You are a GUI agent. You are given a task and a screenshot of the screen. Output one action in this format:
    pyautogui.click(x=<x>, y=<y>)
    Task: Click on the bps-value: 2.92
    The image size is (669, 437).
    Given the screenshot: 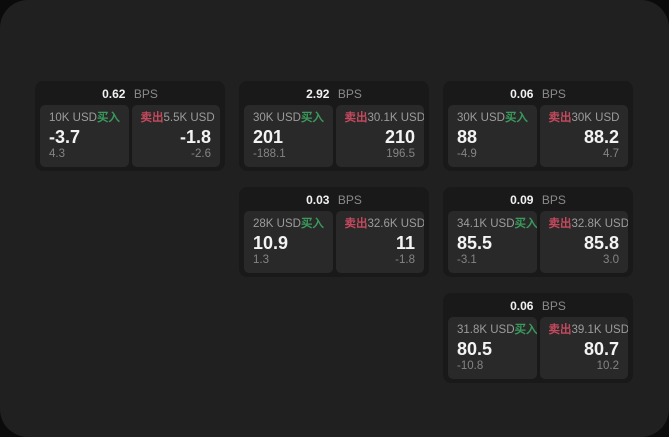 What is the action you would take?
    pyautogui.click(x=318, y=94)
    